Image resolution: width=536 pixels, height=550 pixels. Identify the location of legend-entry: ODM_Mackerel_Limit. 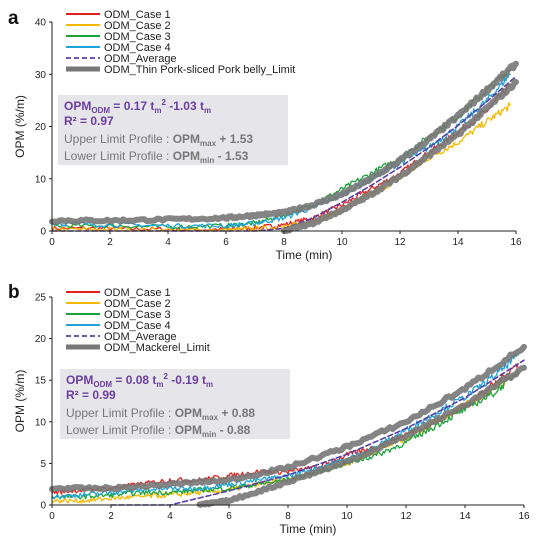
(157, 348).